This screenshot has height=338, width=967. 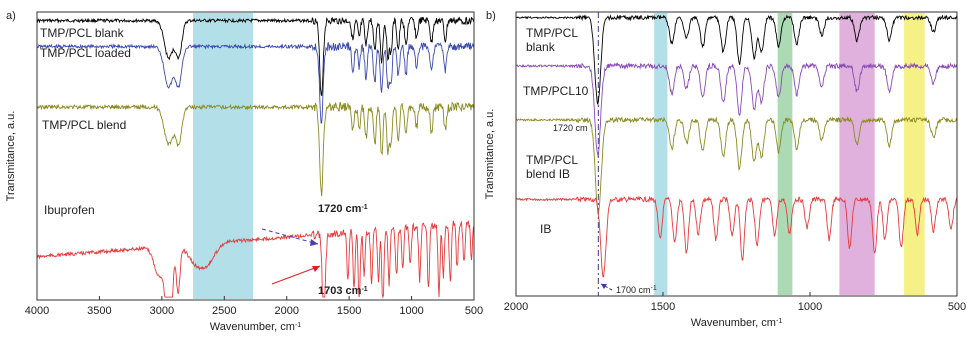 What do you see at coordinates (254, 306) in the screenshot?
I see `x-axis-ticks: 4000 3500 3000 2500 2000 1500 1000 500` at bounding box center [254, 306].